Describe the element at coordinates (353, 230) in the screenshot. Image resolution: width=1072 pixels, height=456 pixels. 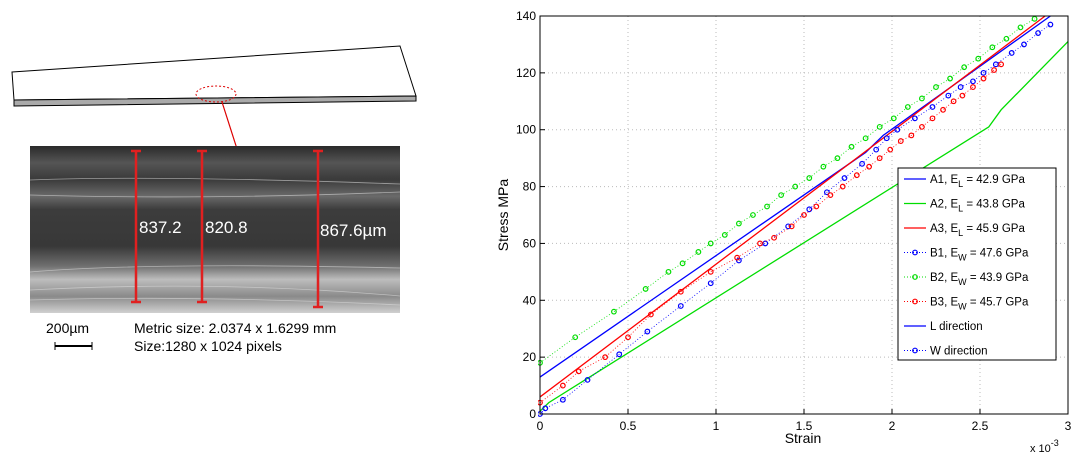
I see `measurement: 867.6µm` at that location.